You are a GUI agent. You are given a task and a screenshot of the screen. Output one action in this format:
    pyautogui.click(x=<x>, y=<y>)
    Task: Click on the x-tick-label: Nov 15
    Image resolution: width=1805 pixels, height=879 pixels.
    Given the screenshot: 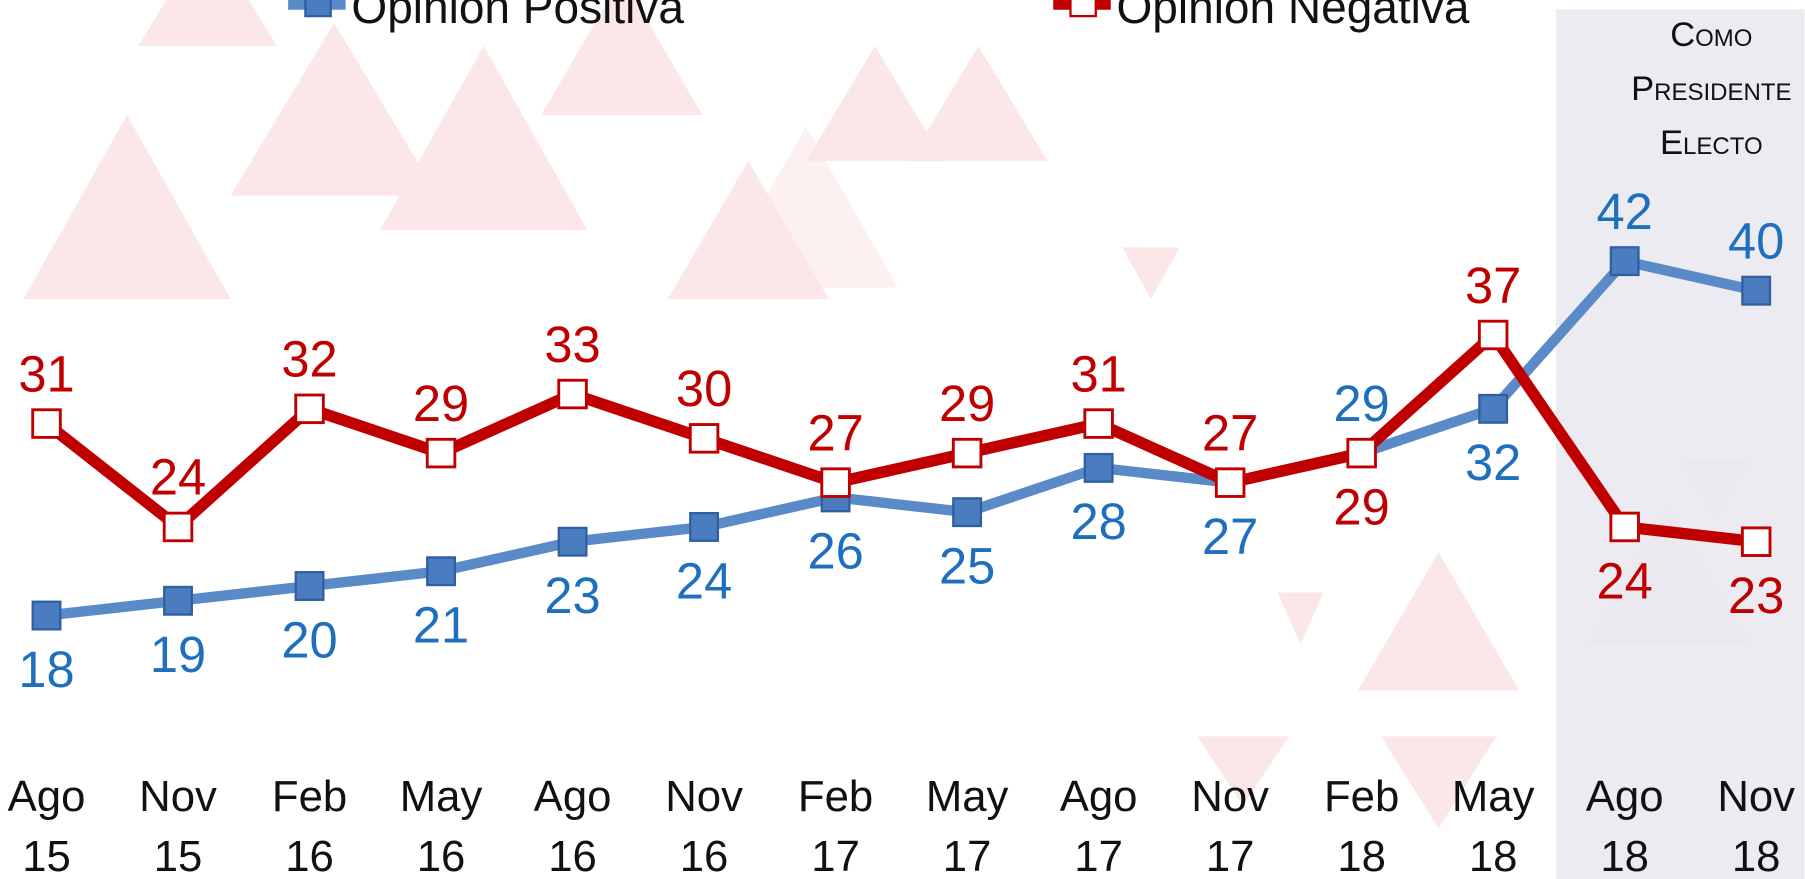 What is the action you would take?
    pyautogui.click(x=178, y=825)
    